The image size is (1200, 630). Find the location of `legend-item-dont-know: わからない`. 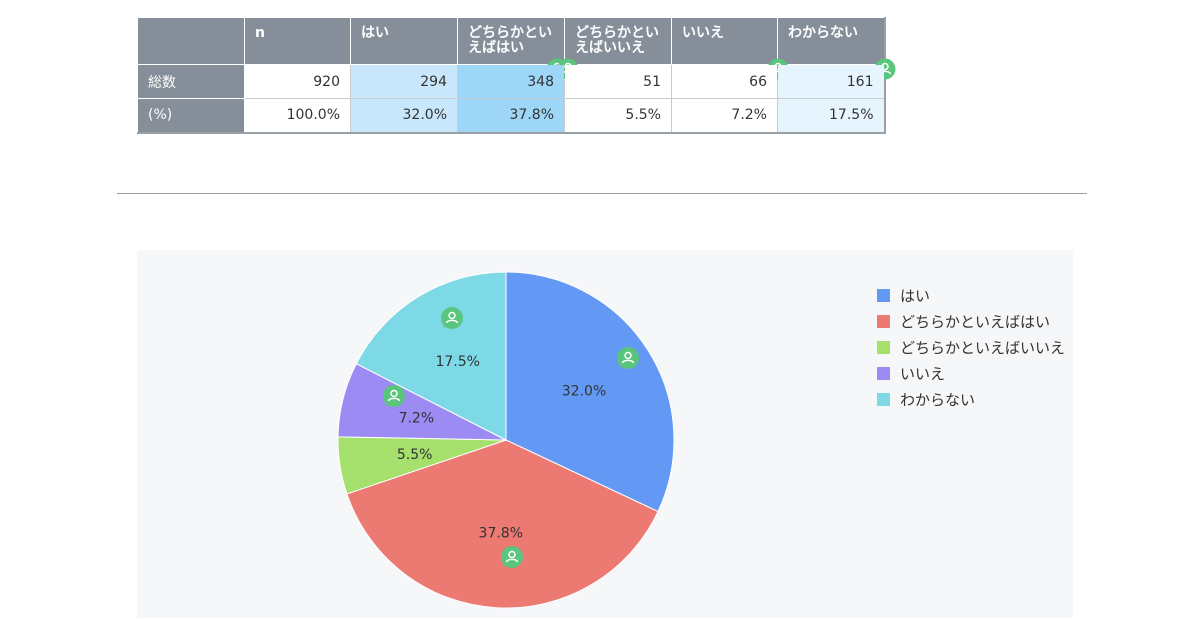

legend-item-dont-know: わからない is located at coordinates (971, 399).